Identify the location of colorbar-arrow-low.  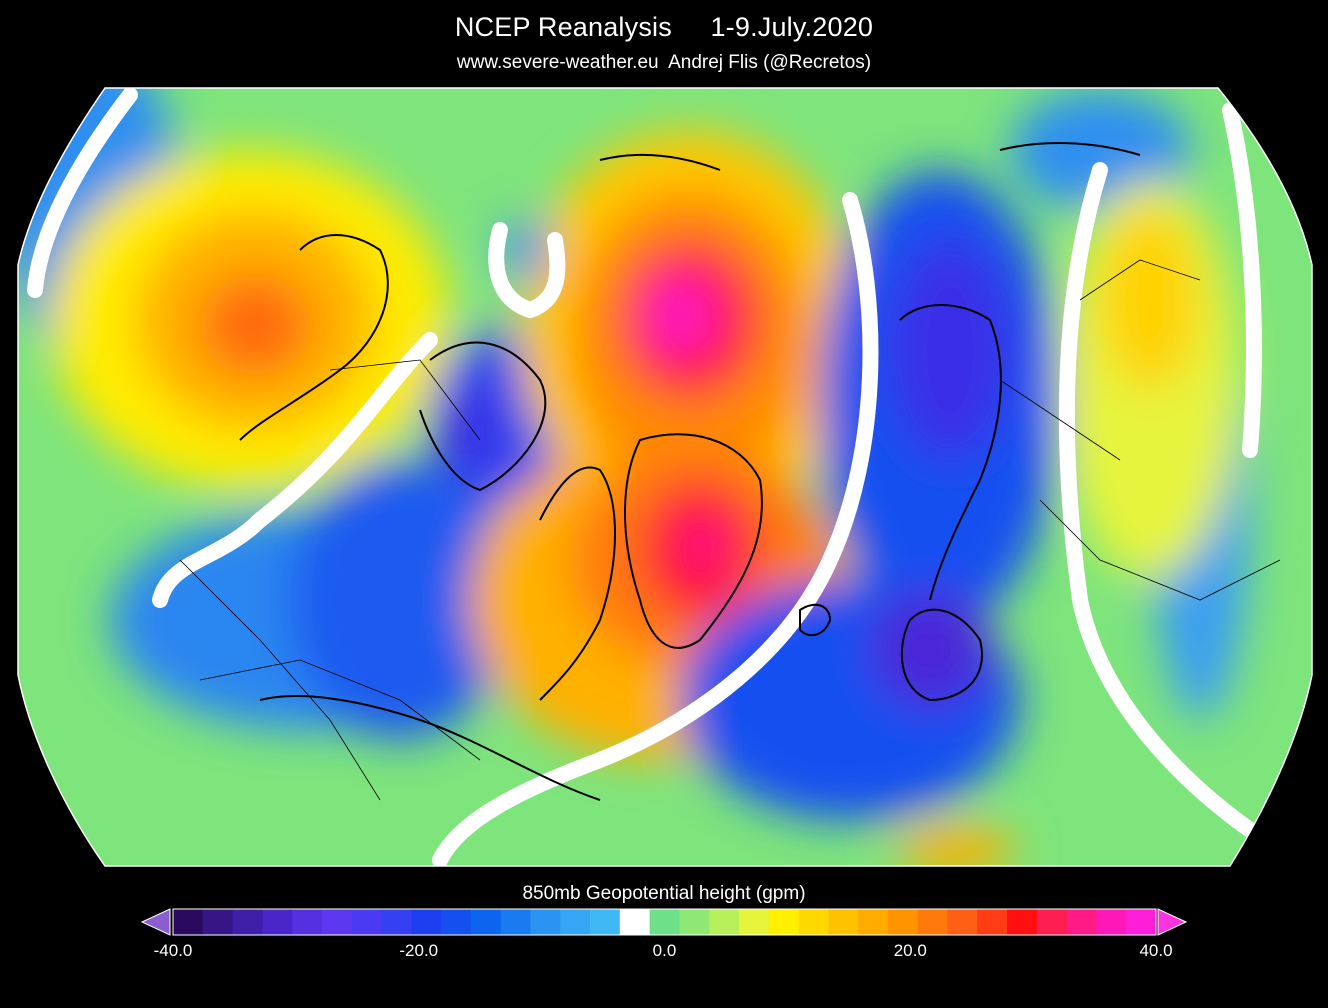
(155, 922).